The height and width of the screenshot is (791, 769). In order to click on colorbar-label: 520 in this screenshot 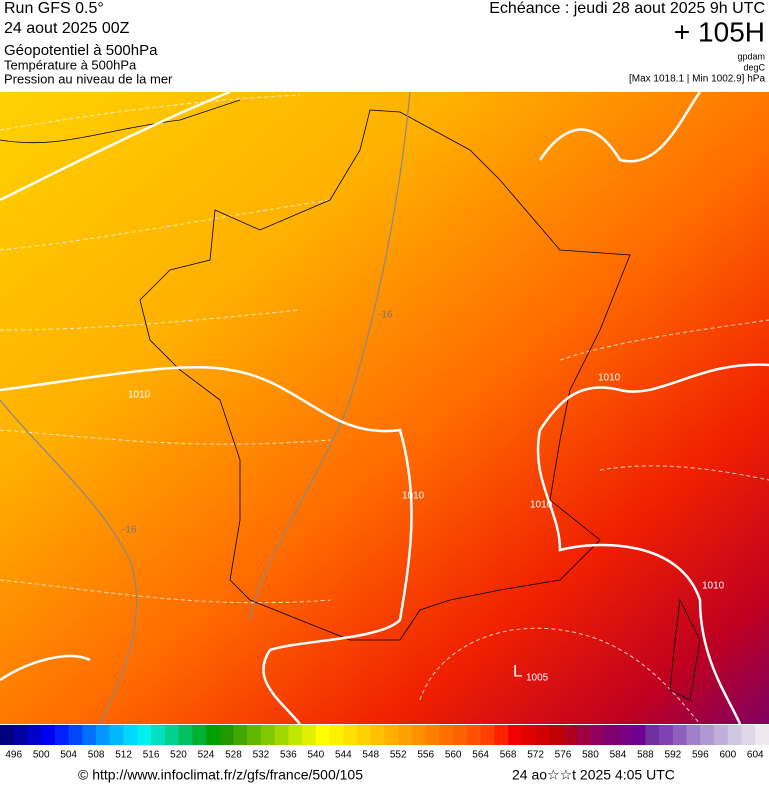, I will do `click(178, 755)`.